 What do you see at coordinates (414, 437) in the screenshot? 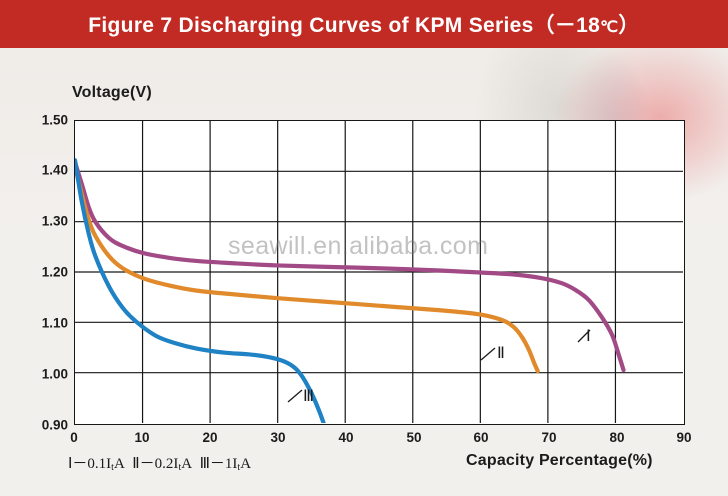
I see `x-tick-5: 50` at bounding box center [414, 437].